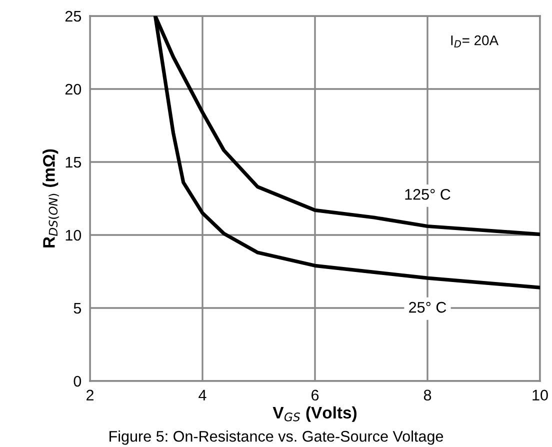 The image size is (552, 447). I want to click on y-tick-label: 15, so click(74, 162).